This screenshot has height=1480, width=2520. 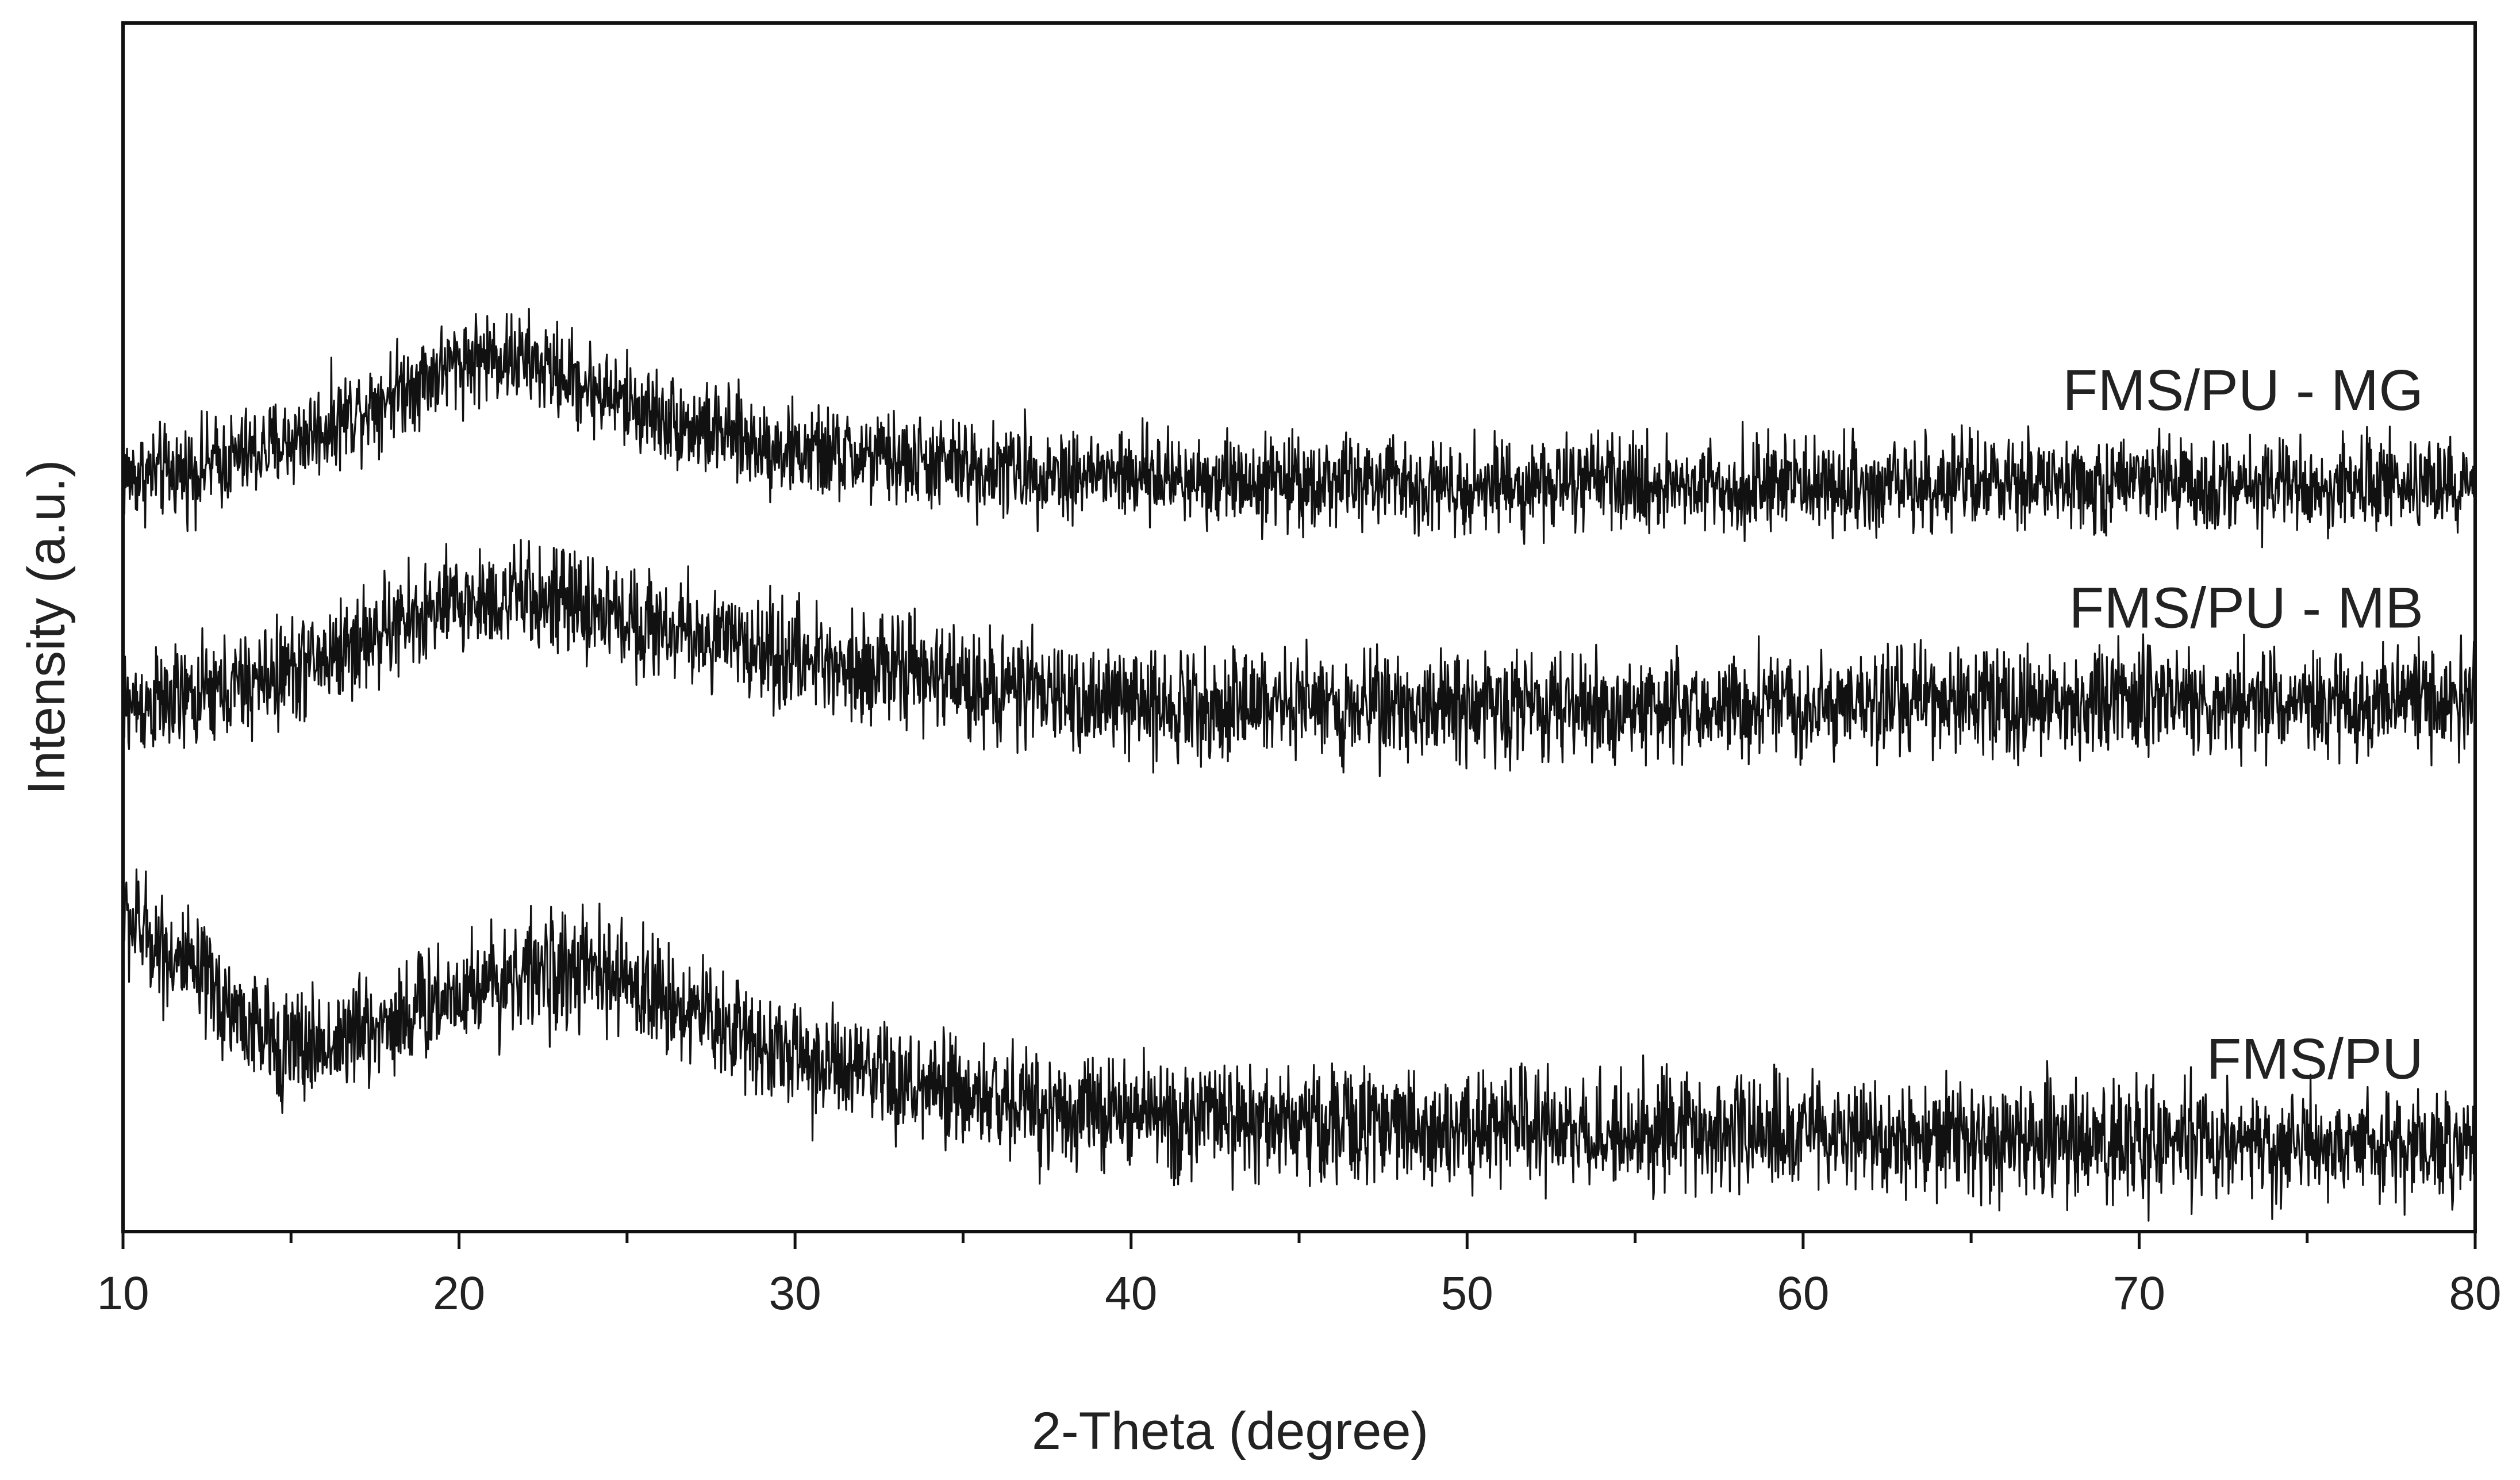 What do you see at coordinates (2246, 608) in the screenshot?
I see `series-label: FMS/PU - MB` at bounding box center [2246, 608].